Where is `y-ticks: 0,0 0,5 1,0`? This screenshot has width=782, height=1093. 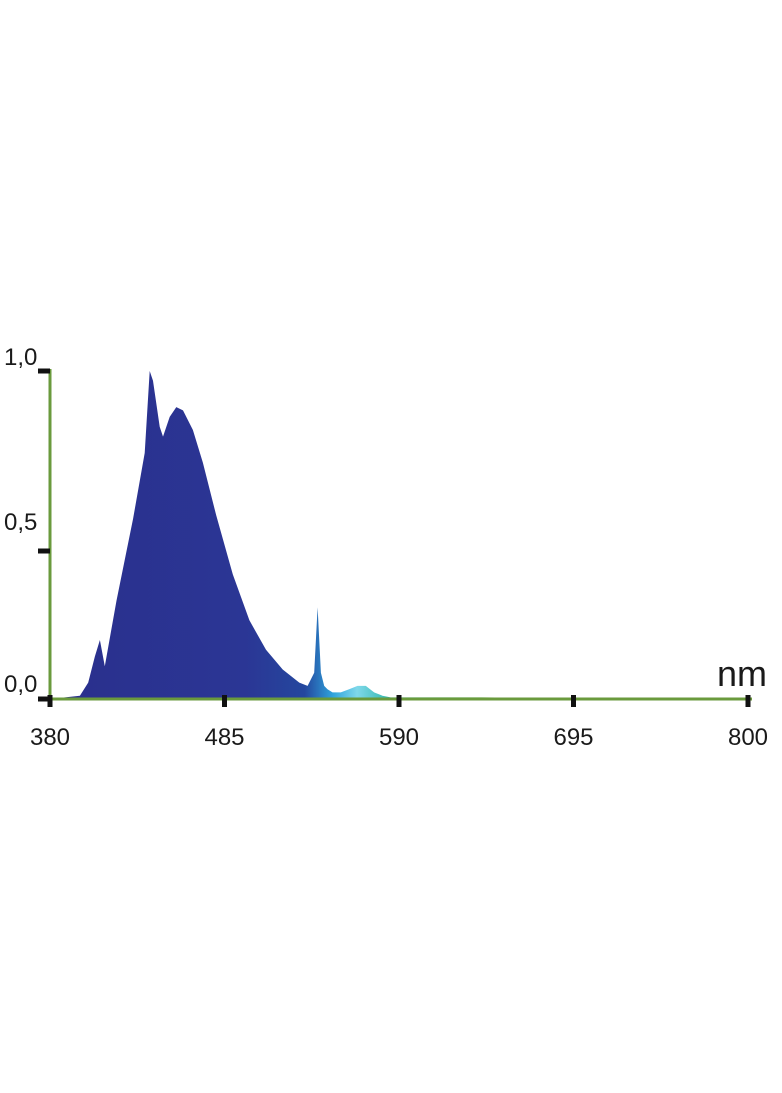
y-ticks: 0,0 0,5 1,0 is located at coordinates (27, 523).